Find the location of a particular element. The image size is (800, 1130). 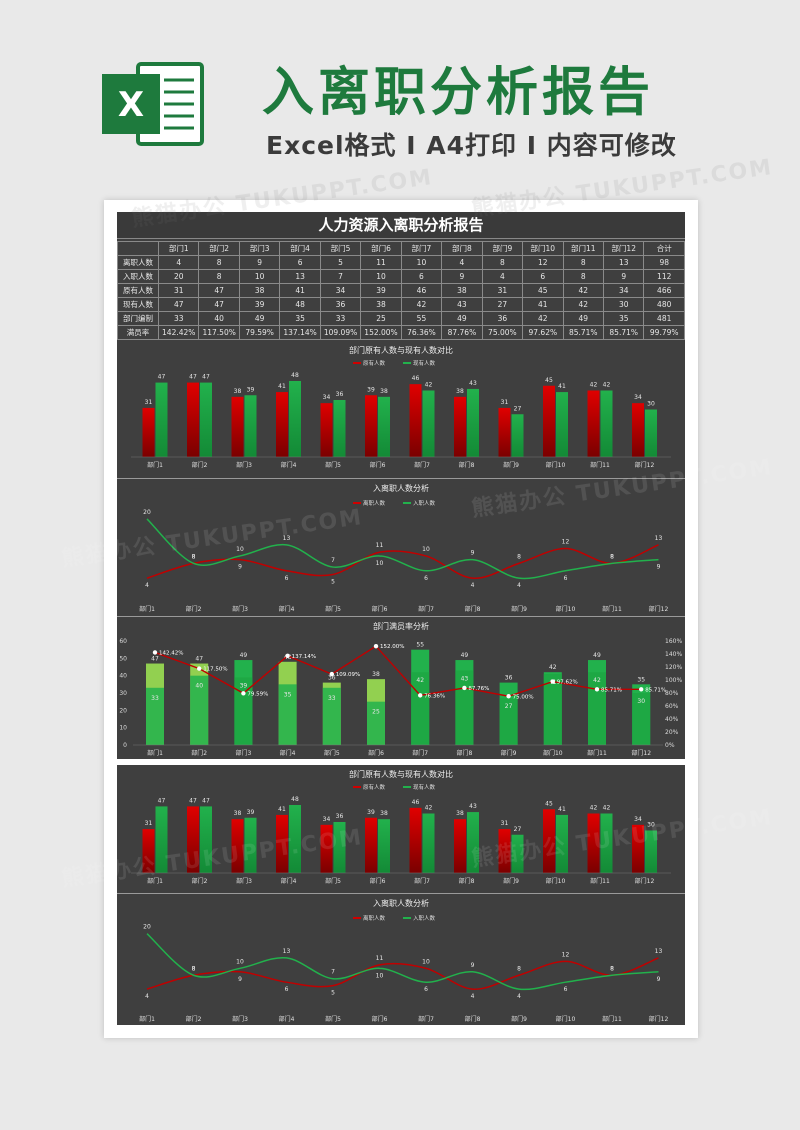

chart-title: 入离职人数分析 is located at coordinates (401, 903).